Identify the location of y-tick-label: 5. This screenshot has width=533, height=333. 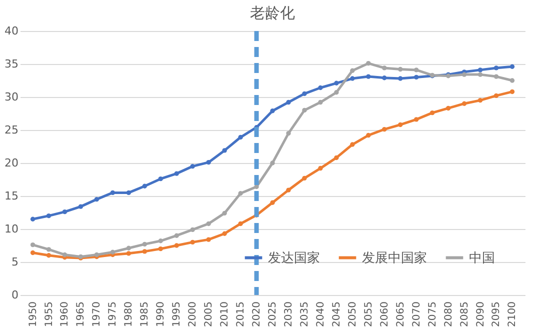
(15, 262).